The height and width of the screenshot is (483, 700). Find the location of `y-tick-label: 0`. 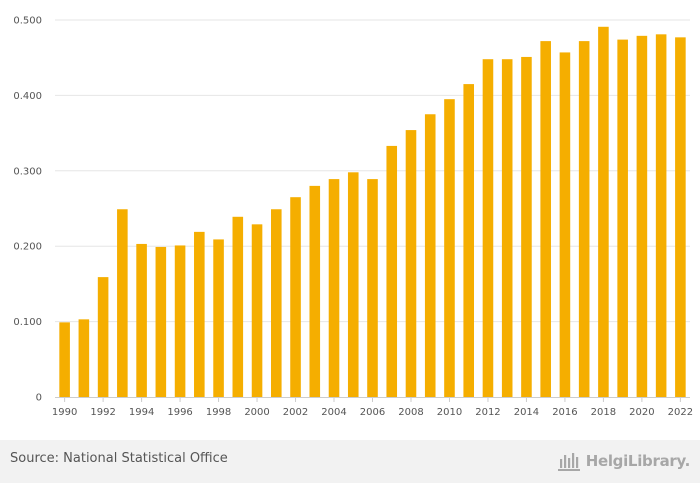

y-tick-label: 0 is located at coordinates (39, 398).